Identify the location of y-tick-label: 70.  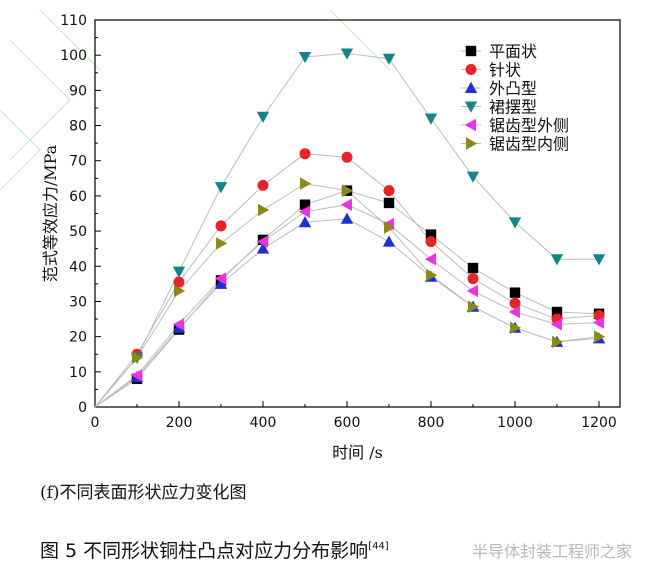
(78, 162).